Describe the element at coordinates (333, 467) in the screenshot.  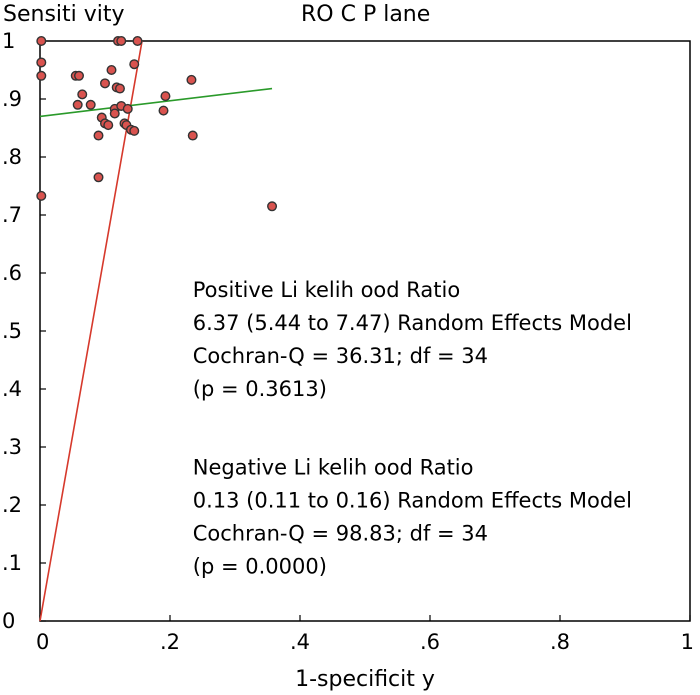
I see `nlr-title: Negative Li kelih ood Ratio` at that location.